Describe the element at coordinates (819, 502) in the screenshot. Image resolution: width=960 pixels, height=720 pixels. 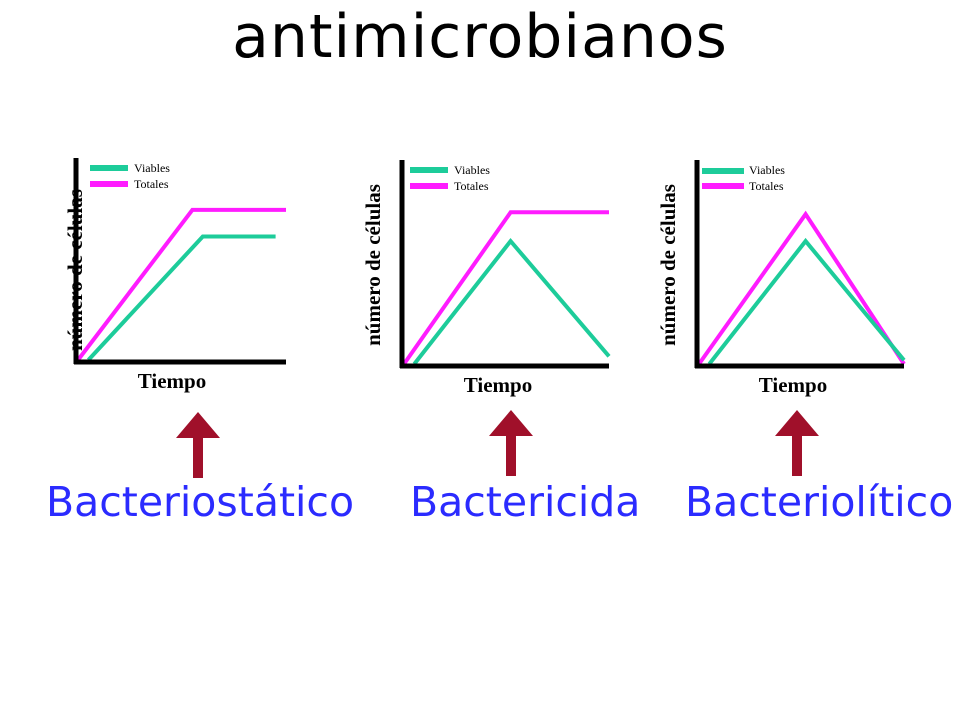
I see `label-bacteriolitico: Bacteriolítico` at that location.